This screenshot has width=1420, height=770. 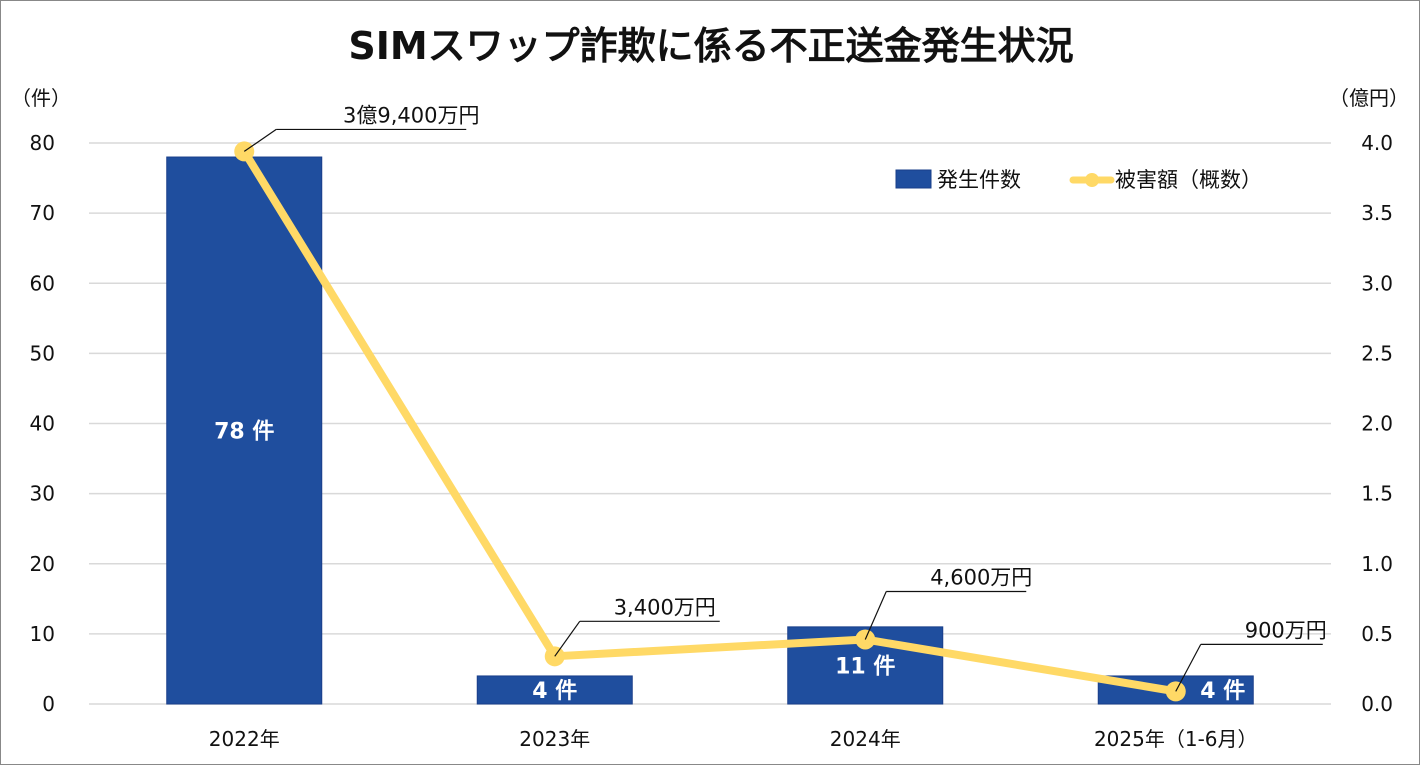 What do you see at coordinates (1286, 630) in the screenshot?
I see `damage-data-label: 900万円` at bounding box center [1286, 630].